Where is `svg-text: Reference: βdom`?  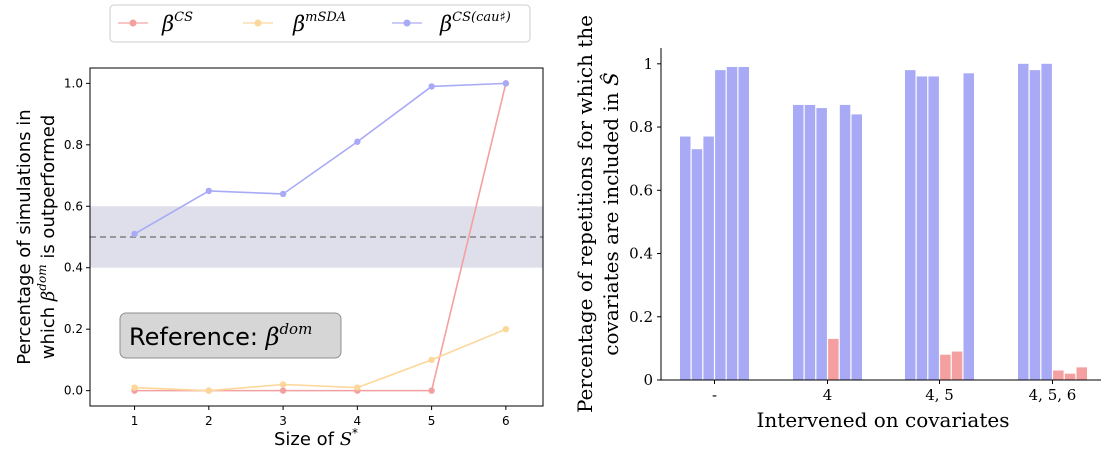
svg-text: Reference: βdom is located at coordinates (220, 335).